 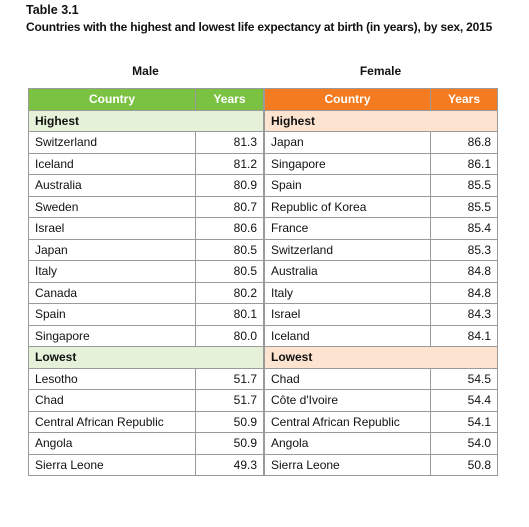 I want to click on data-row: Israel 80.6, so click(x=146, y=228).